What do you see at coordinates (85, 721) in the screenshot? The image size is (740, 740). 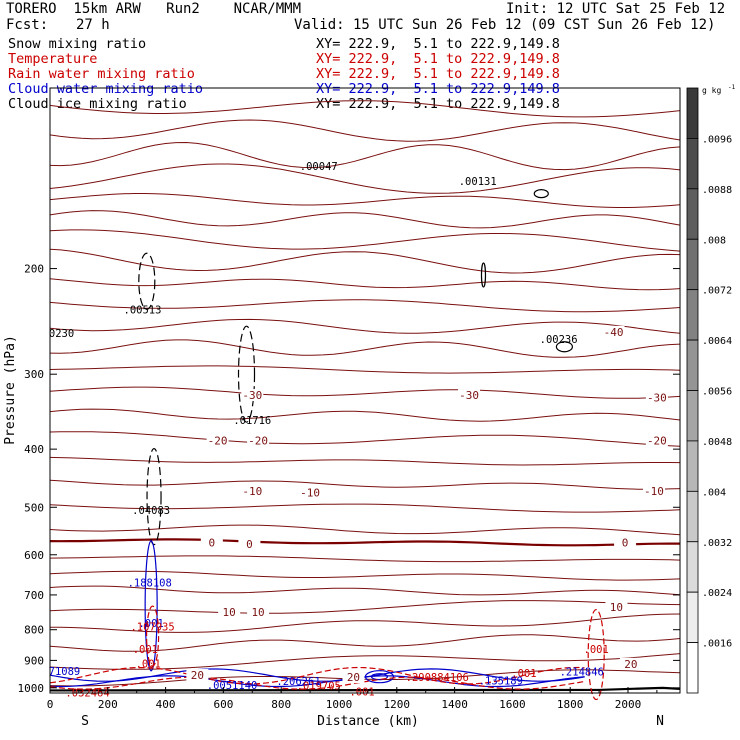 I see `south-endpoint-label: S` at bounding box center [85, 721].